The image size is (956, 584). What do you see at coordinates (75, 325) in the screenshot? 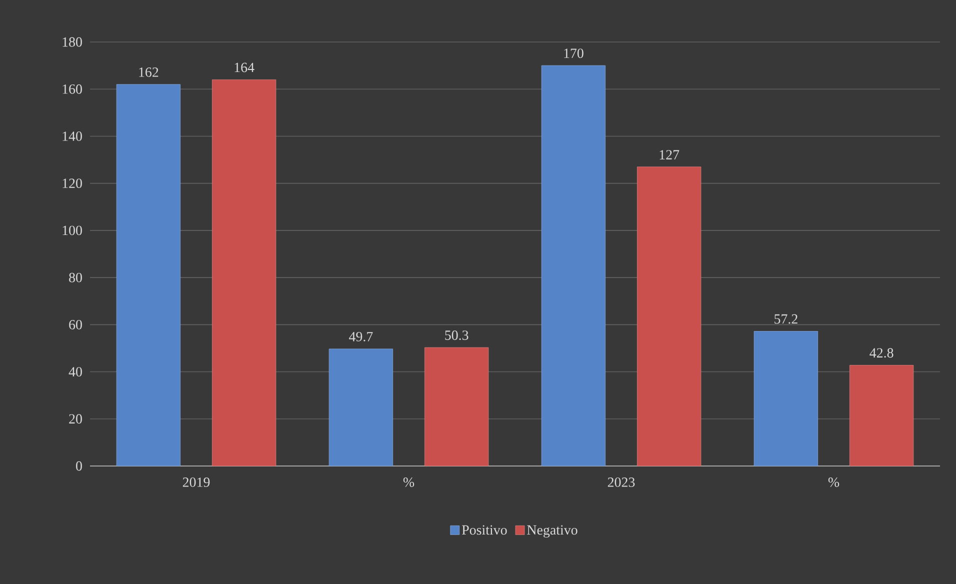
I see `y-tick-label: 60` at bounding box center [75, 325].